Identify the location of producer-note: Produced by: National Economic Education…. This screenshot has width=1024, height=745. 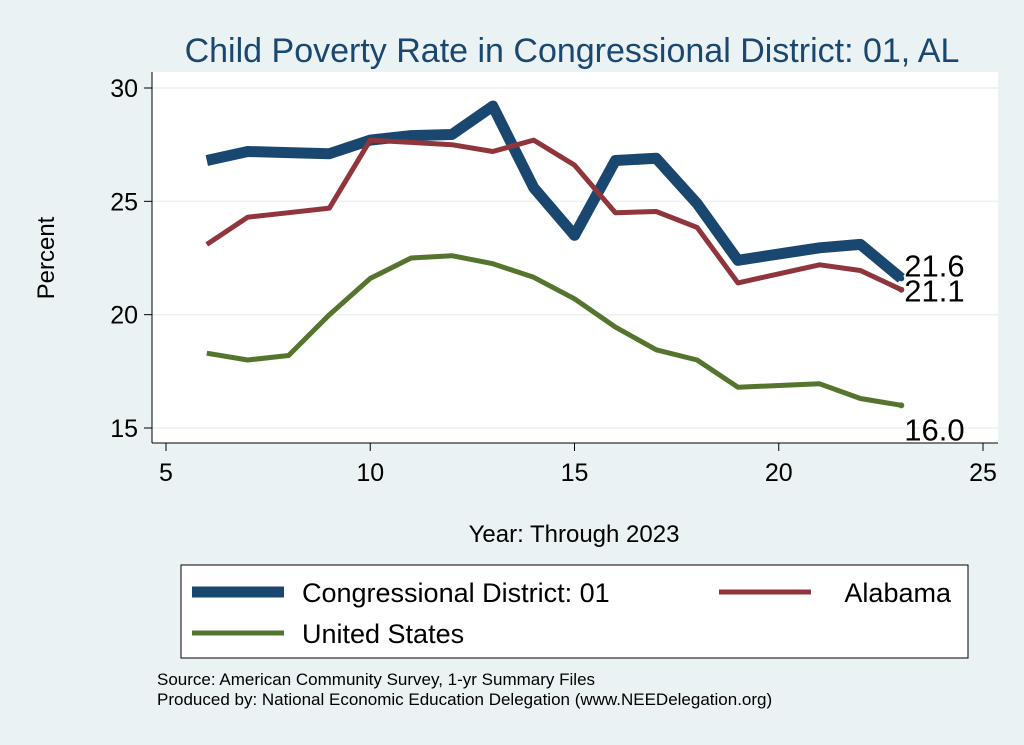
(465, 699).